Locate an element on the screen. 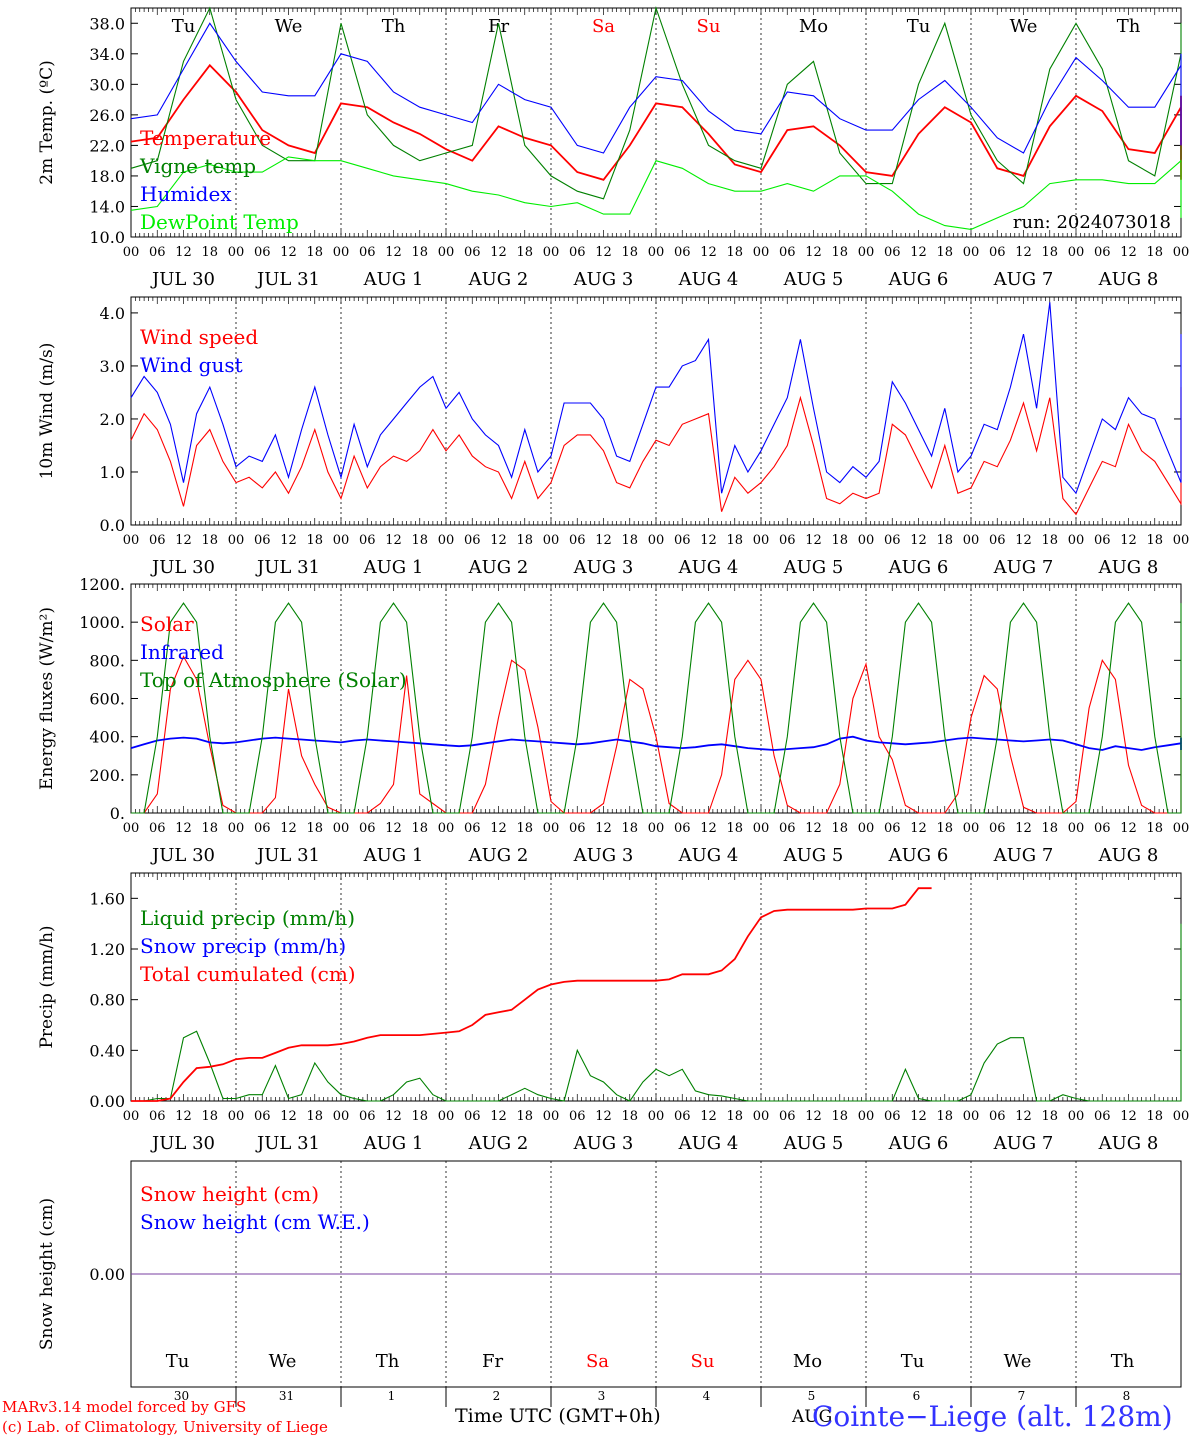 This screenshot has height=1445, width=1194. series-line-liquid-precip-mm-h- is located at coordinates (656, 1012).